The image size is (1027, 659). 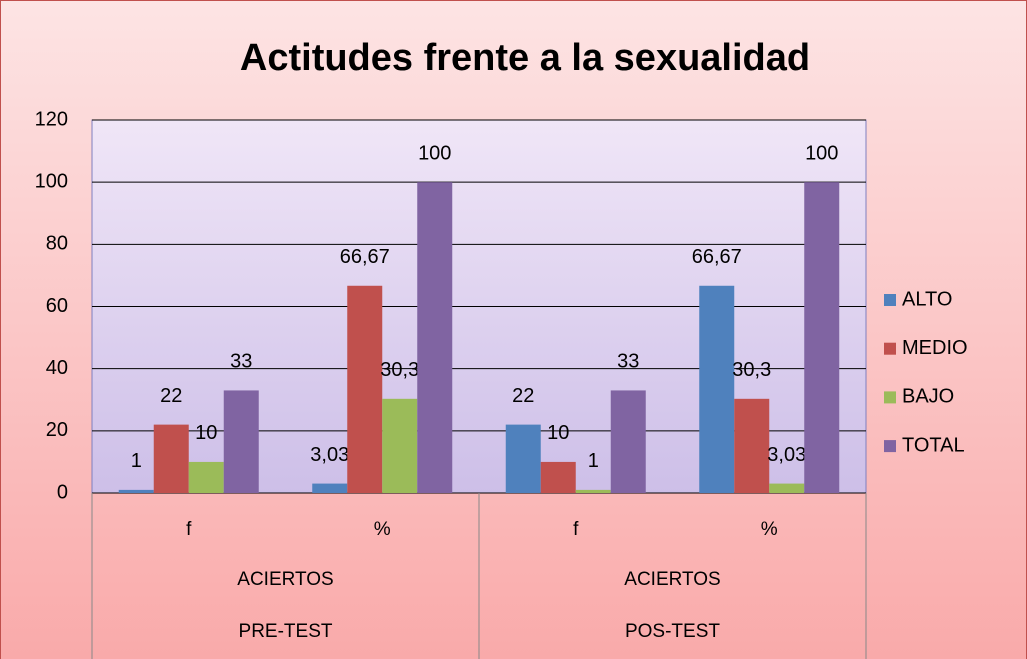 I want to click on y-tick-label: 120, so click(x=51, y=119).